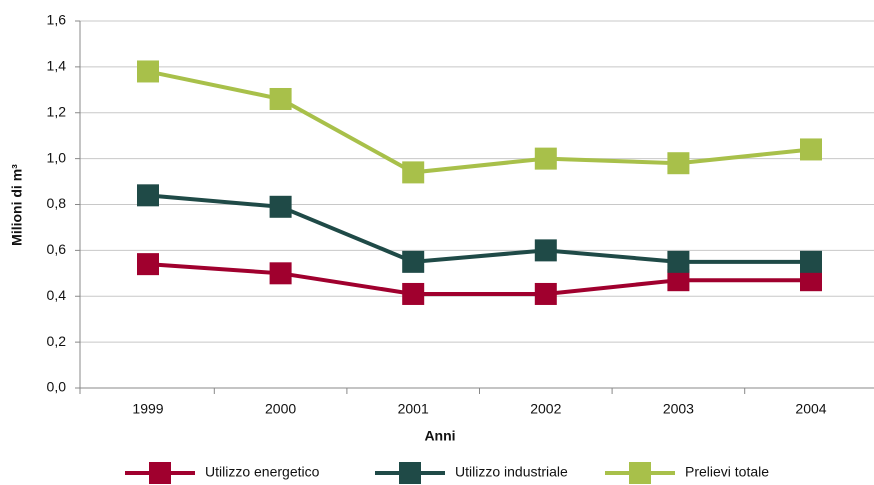  I want to click on x-tick-label: 2002, so click(545, 409).